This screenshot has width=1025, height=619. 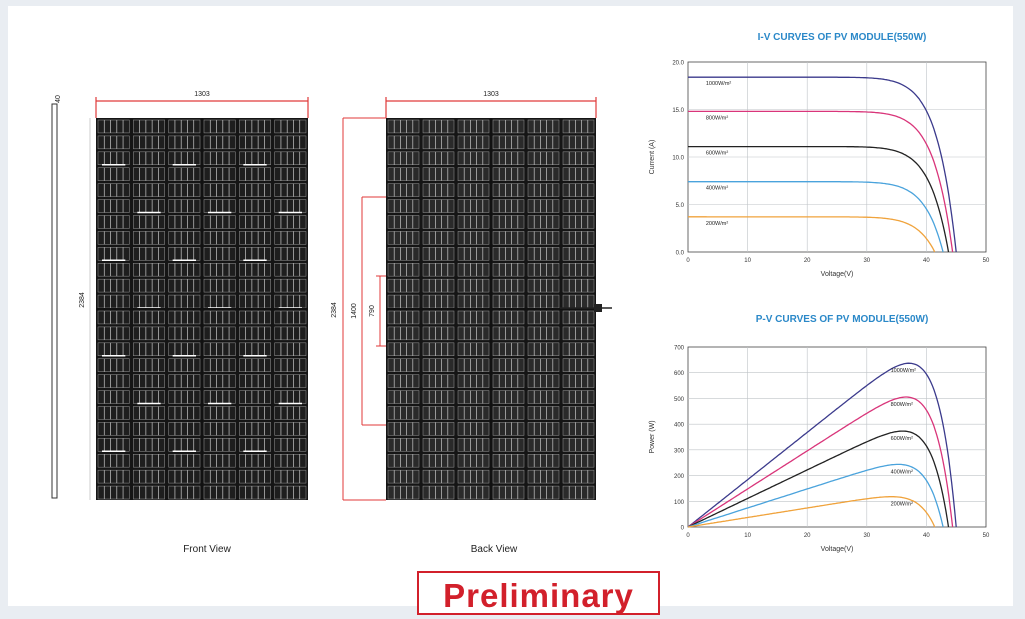 I want to click on y-tick-label: 10.0, so click(x=678, y=159).